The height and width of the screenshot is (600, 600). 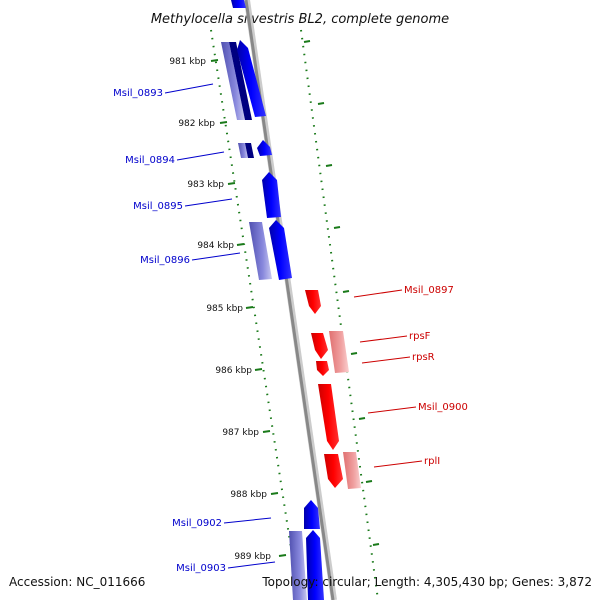 I want to click on gene-msil-0894: Msil_0894, so click(x=198, y=153).